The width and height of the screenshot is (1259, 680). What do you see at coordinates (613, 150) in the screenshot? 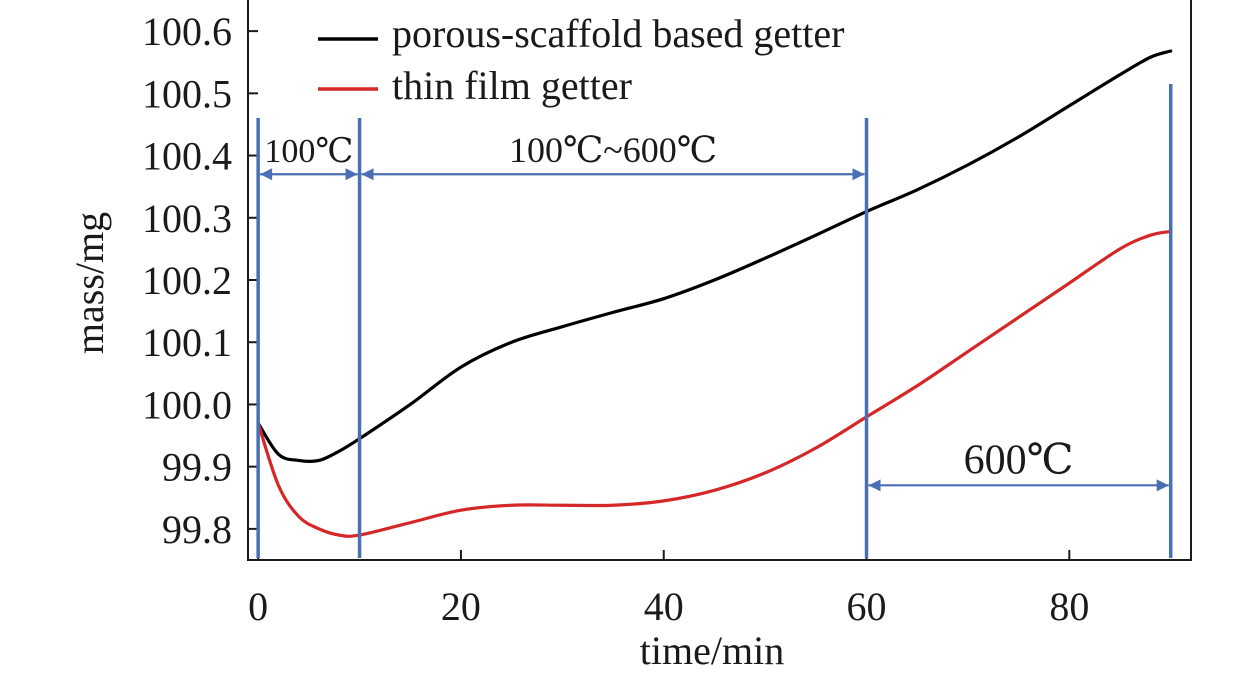
I see `region-label: 100℃~600℃` at bounding box center [613, 150].